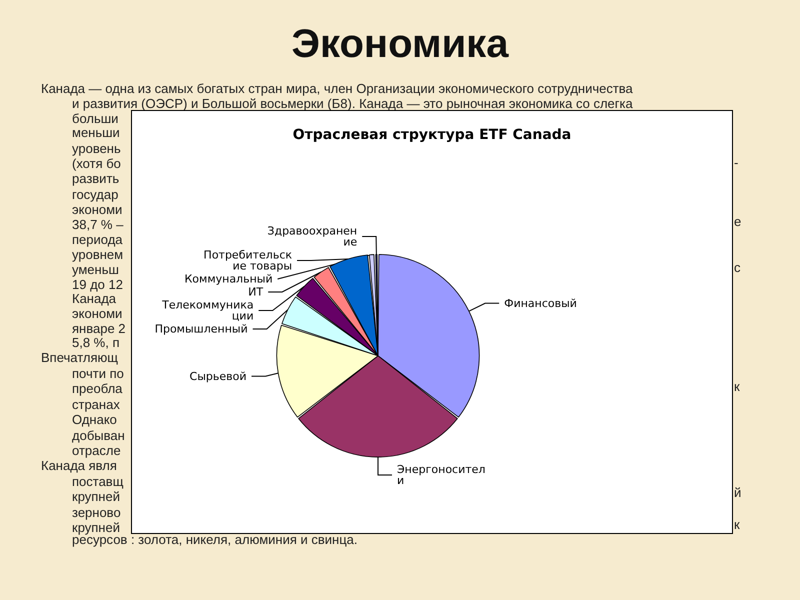 Image resolution: width=800 pixels, height=600 pixels. Describe the element at coordinates (228, 279) in the screenshot. I see `slice-label: Коммунальный` at that location.